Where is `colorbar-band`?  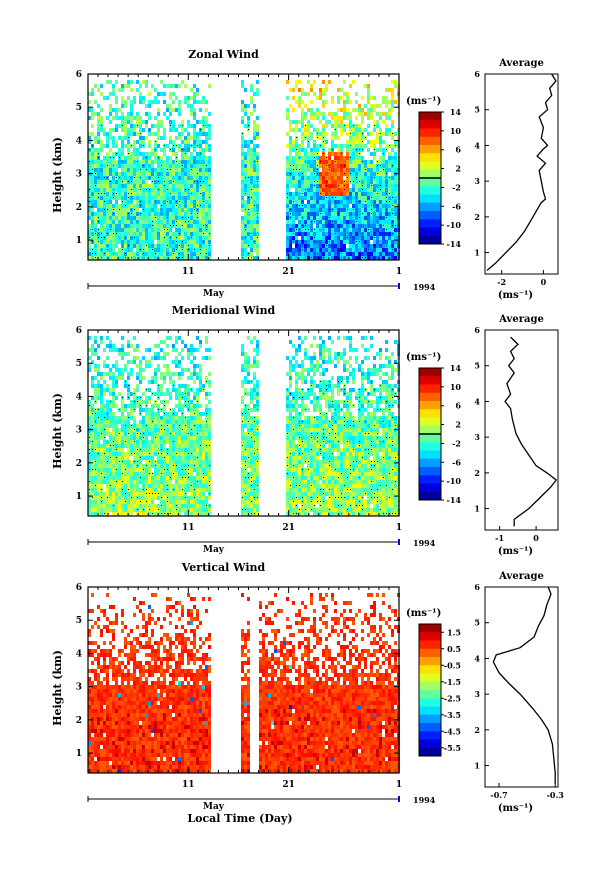 colorbar-band is located at coordinates (430, 141).